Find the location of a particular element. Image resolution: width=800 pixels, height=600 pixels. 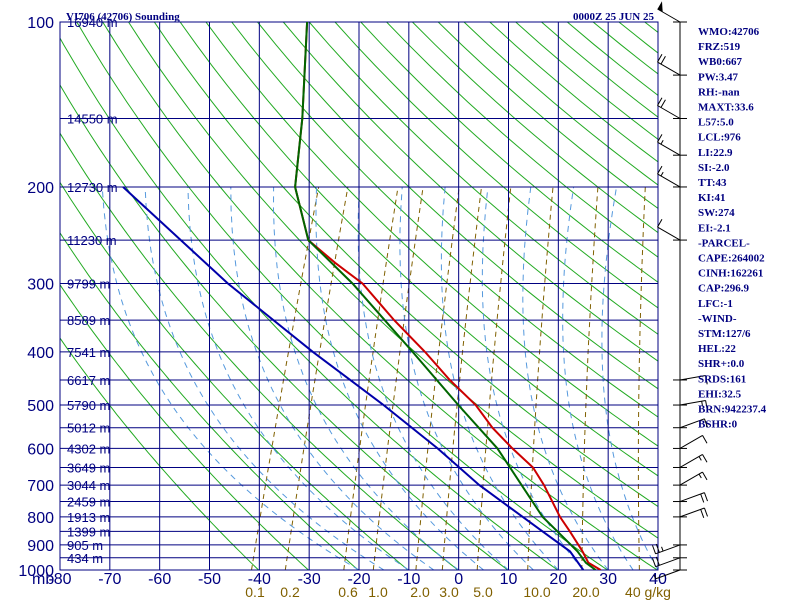

temperature-tick-label: -60 is located at coordinates (159, 579).